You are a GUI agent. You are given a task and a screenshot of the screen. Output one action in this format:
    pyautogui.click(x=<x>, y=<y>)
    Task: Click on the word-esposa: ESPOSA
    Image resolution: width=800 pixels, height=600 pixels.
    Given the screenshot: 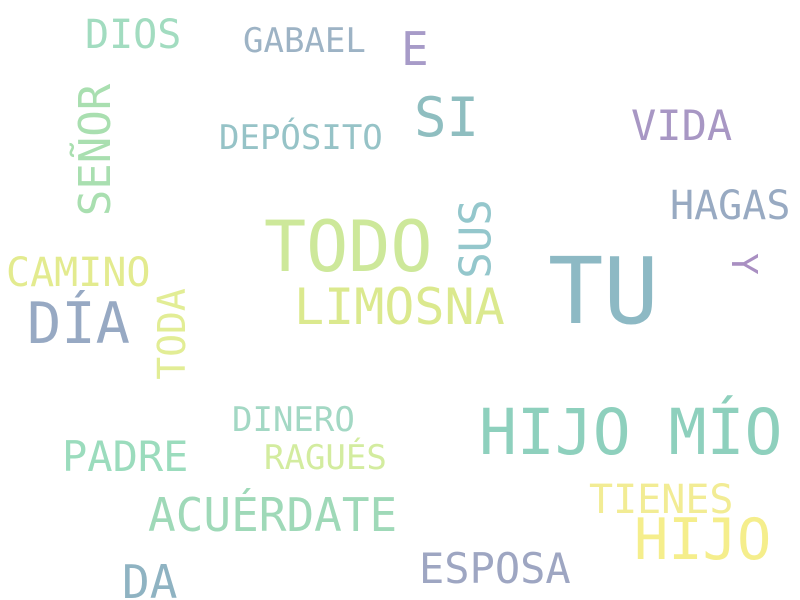 What is the action you would take?
    pyautogui.click(x=495, y=568)
    